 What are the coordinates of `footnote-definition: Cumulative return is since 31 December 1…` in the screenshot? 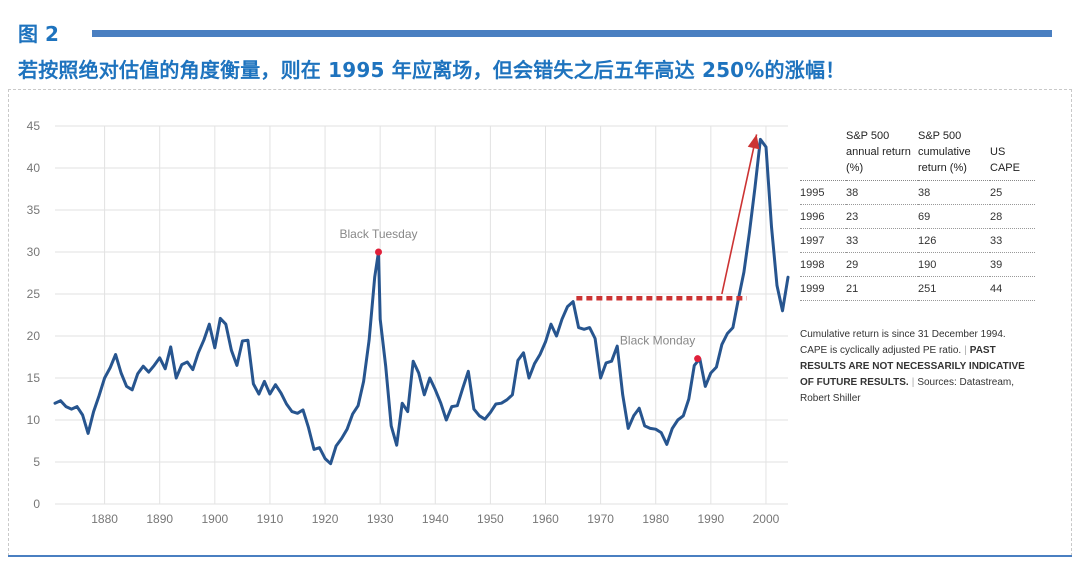 It's located at (903, 342).